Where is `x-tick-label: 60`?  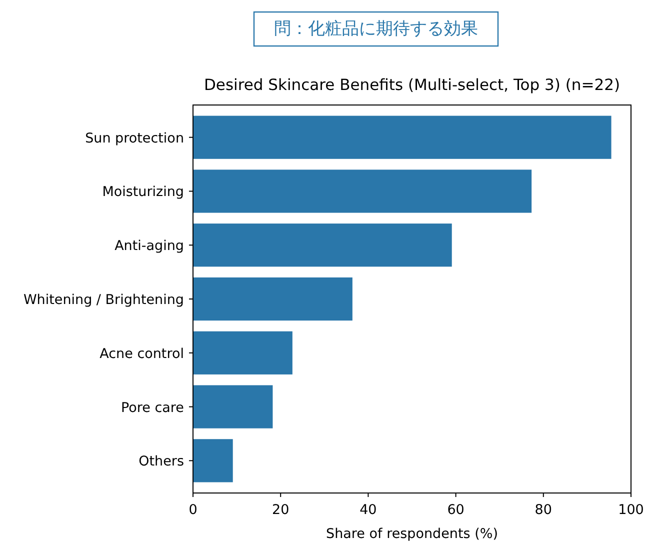 x-tick-label: 60 is located at coordinates (455, 510).